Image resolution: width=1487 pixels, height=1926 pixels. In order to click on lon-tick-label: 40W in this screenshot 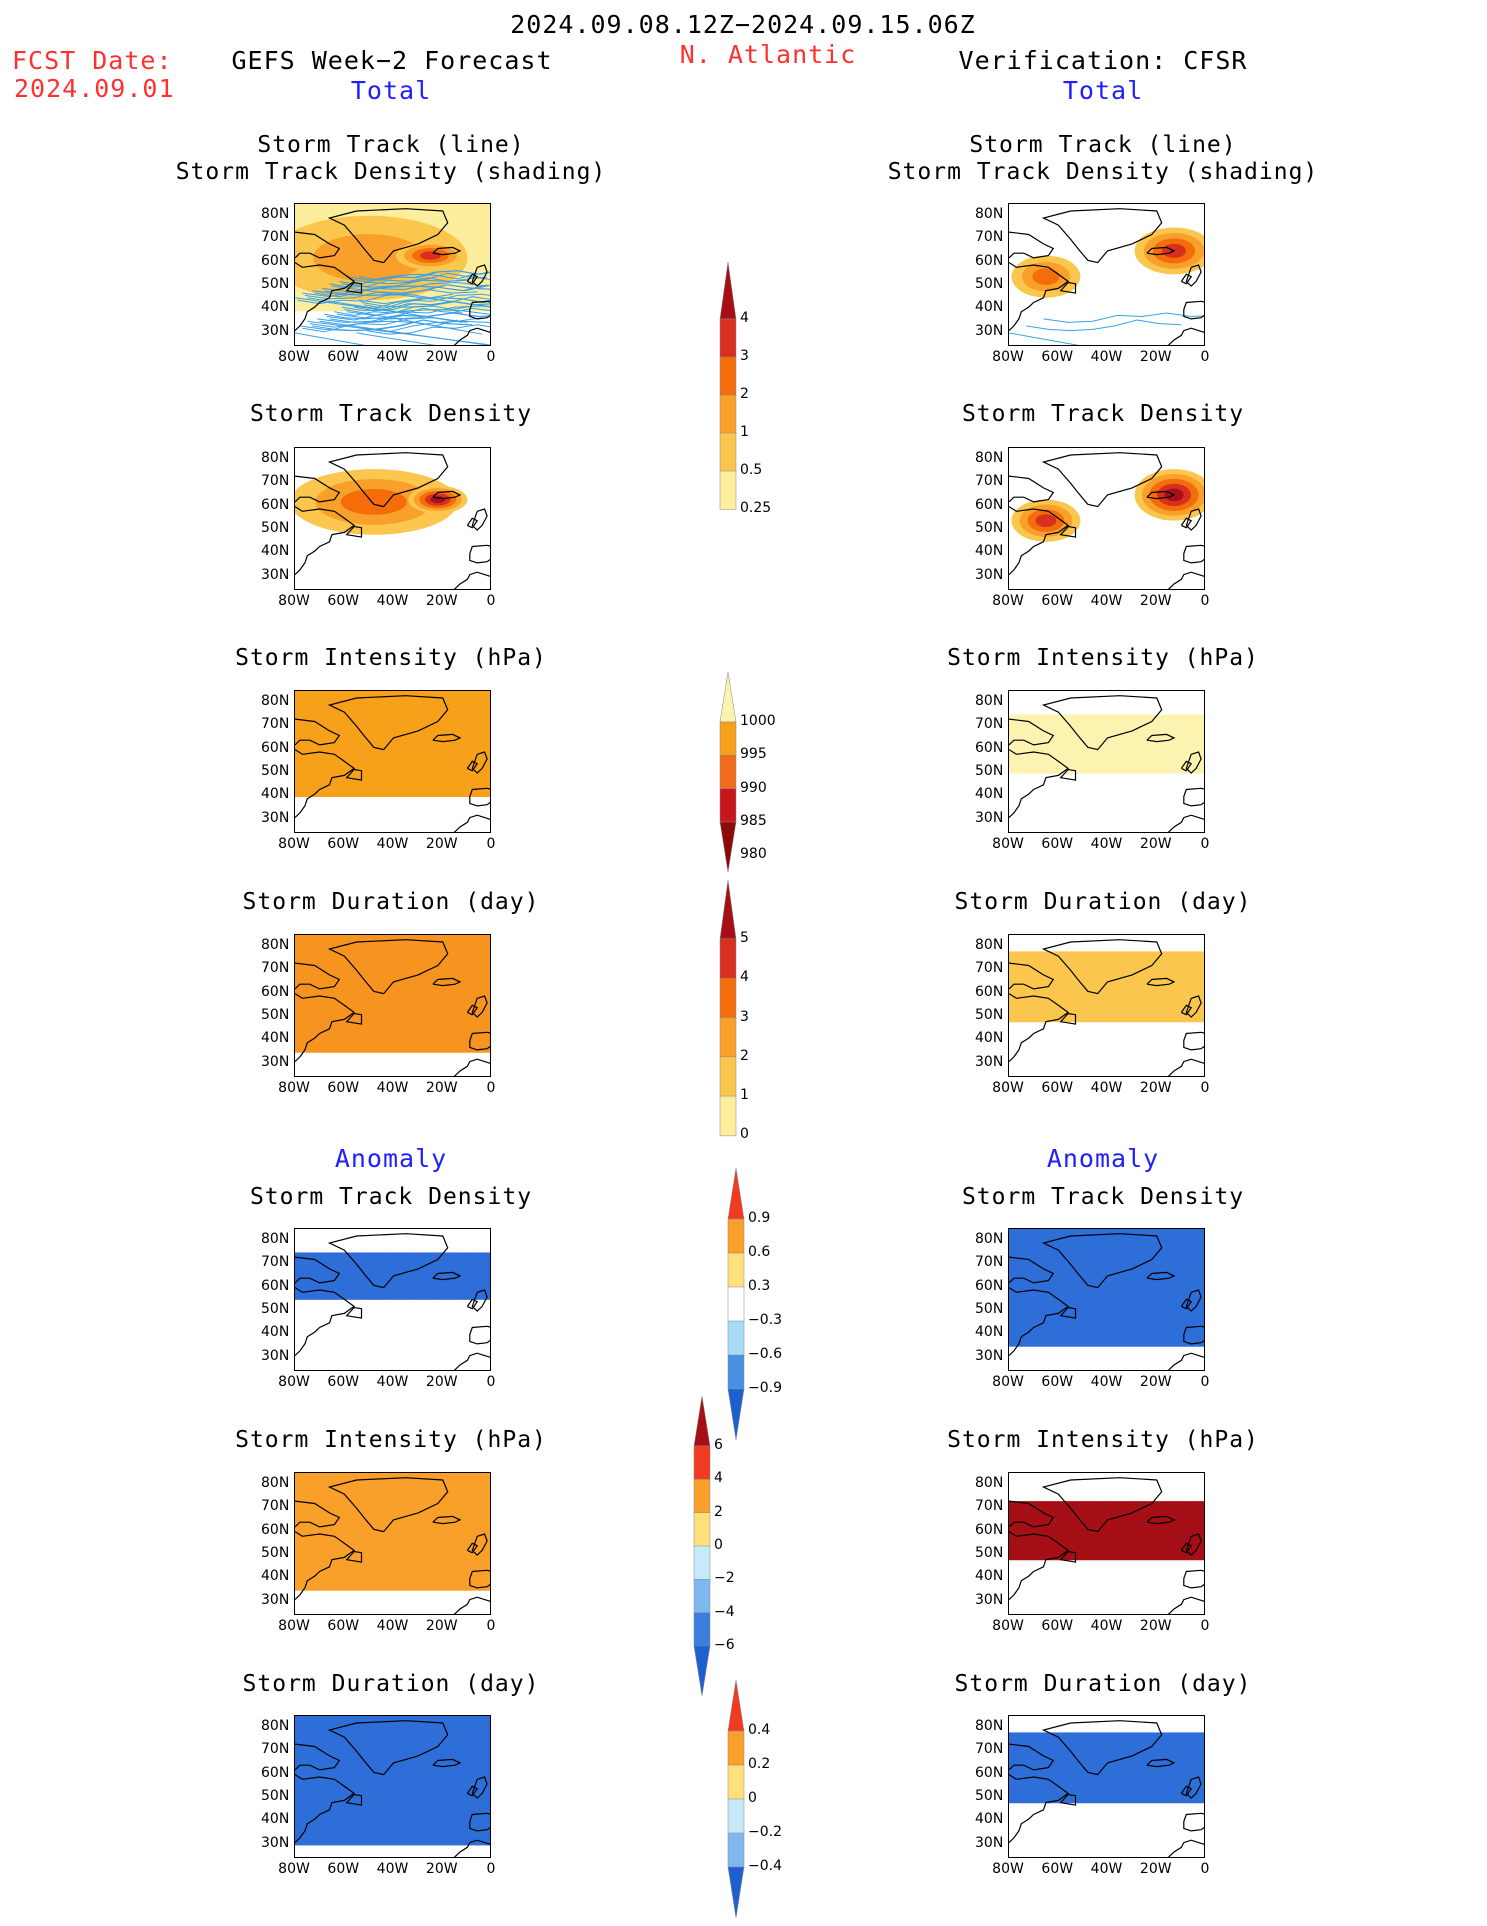, I will do `click(1106, 1088)`.